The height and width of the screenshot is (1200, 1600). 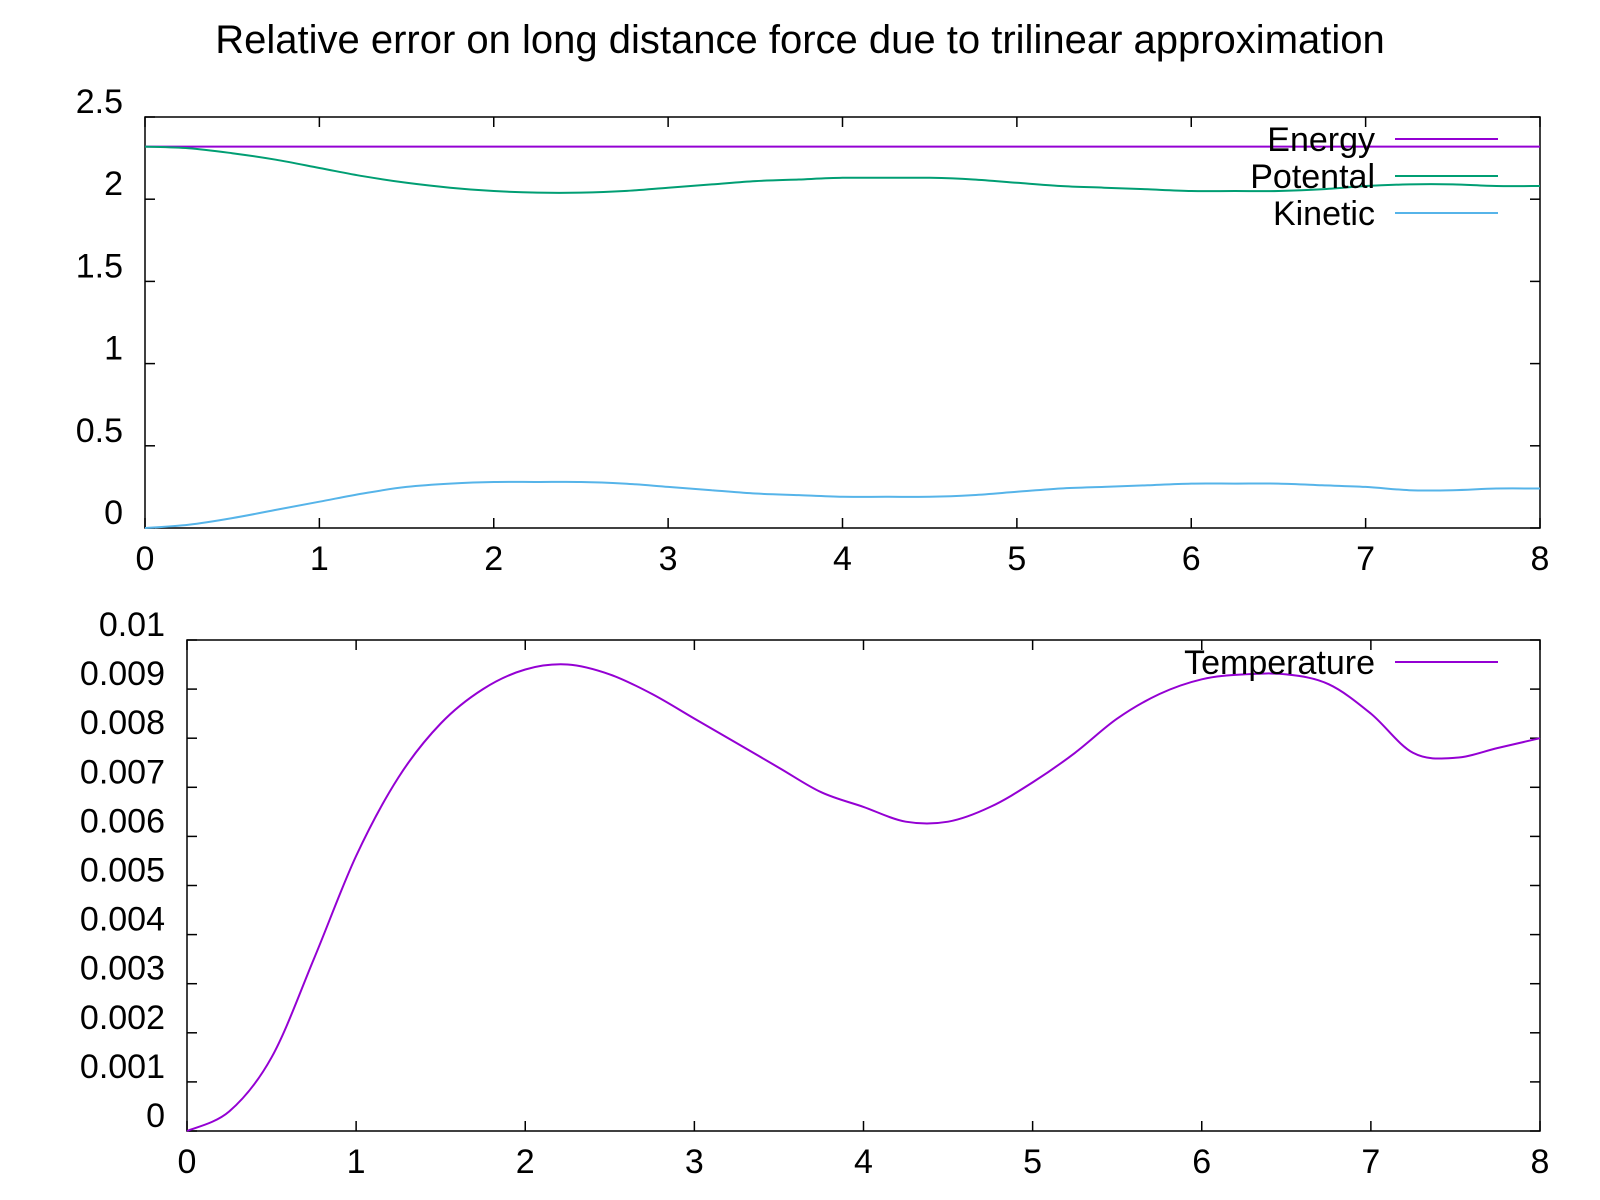 I want to click on y-tick-label: 0.003, so click(x=122, y=969).